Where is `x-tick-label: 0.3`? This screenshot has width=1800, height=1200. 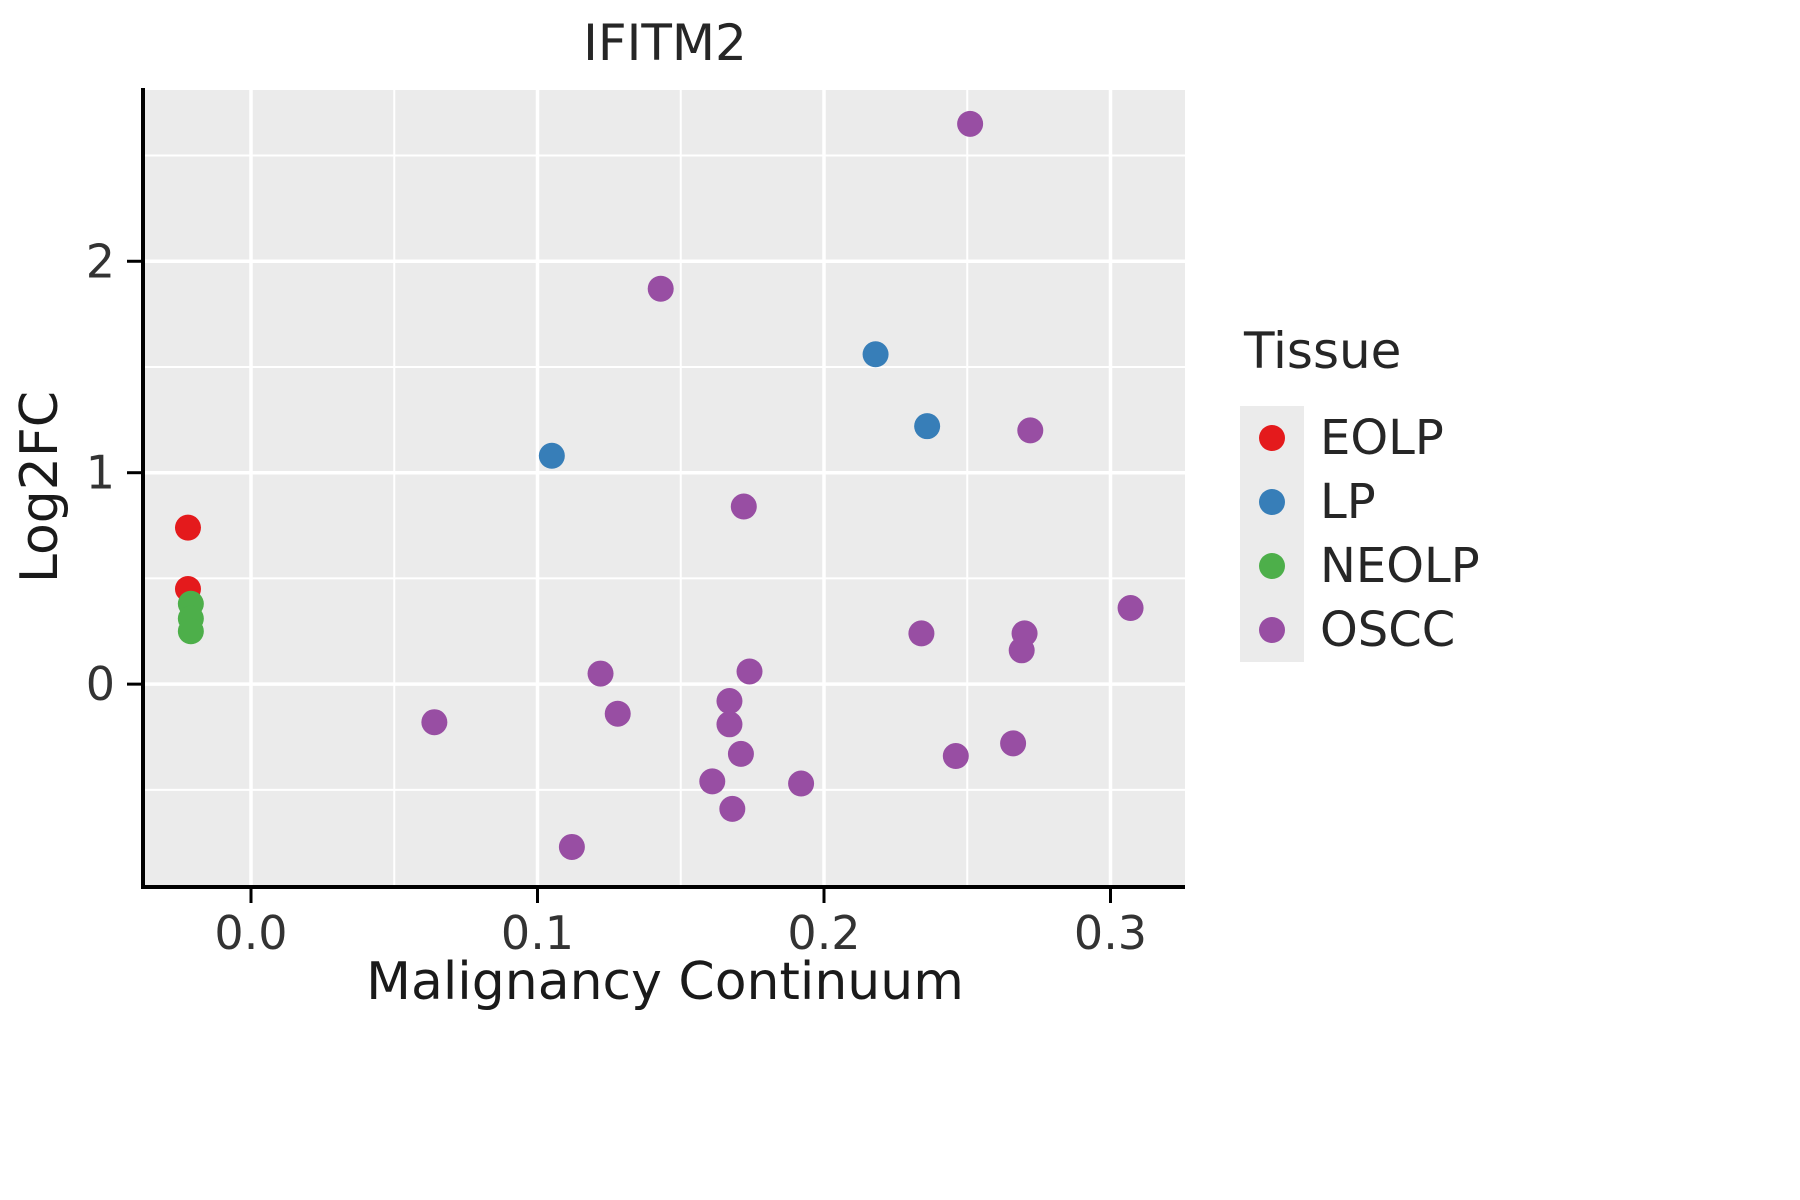
x-tick-label: 0.3 is located at coordinates (1110, 933).